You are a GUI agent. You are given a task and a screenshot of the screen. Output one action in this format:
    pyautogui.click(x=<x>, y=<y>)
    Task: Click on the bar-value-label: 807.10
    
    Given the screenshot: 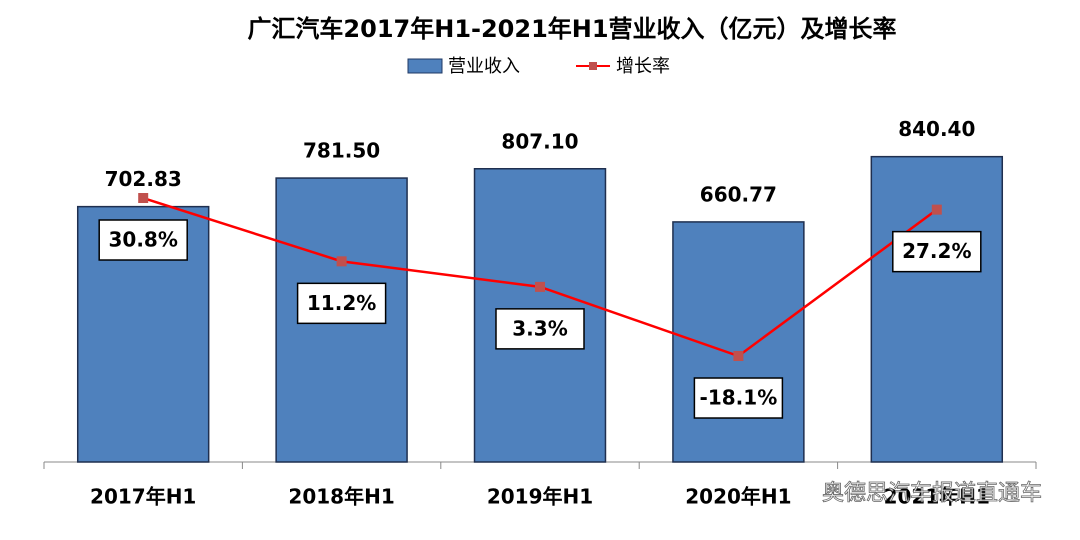 What is the action you would take?
    pyautogui.click(x=539, y=141)
    